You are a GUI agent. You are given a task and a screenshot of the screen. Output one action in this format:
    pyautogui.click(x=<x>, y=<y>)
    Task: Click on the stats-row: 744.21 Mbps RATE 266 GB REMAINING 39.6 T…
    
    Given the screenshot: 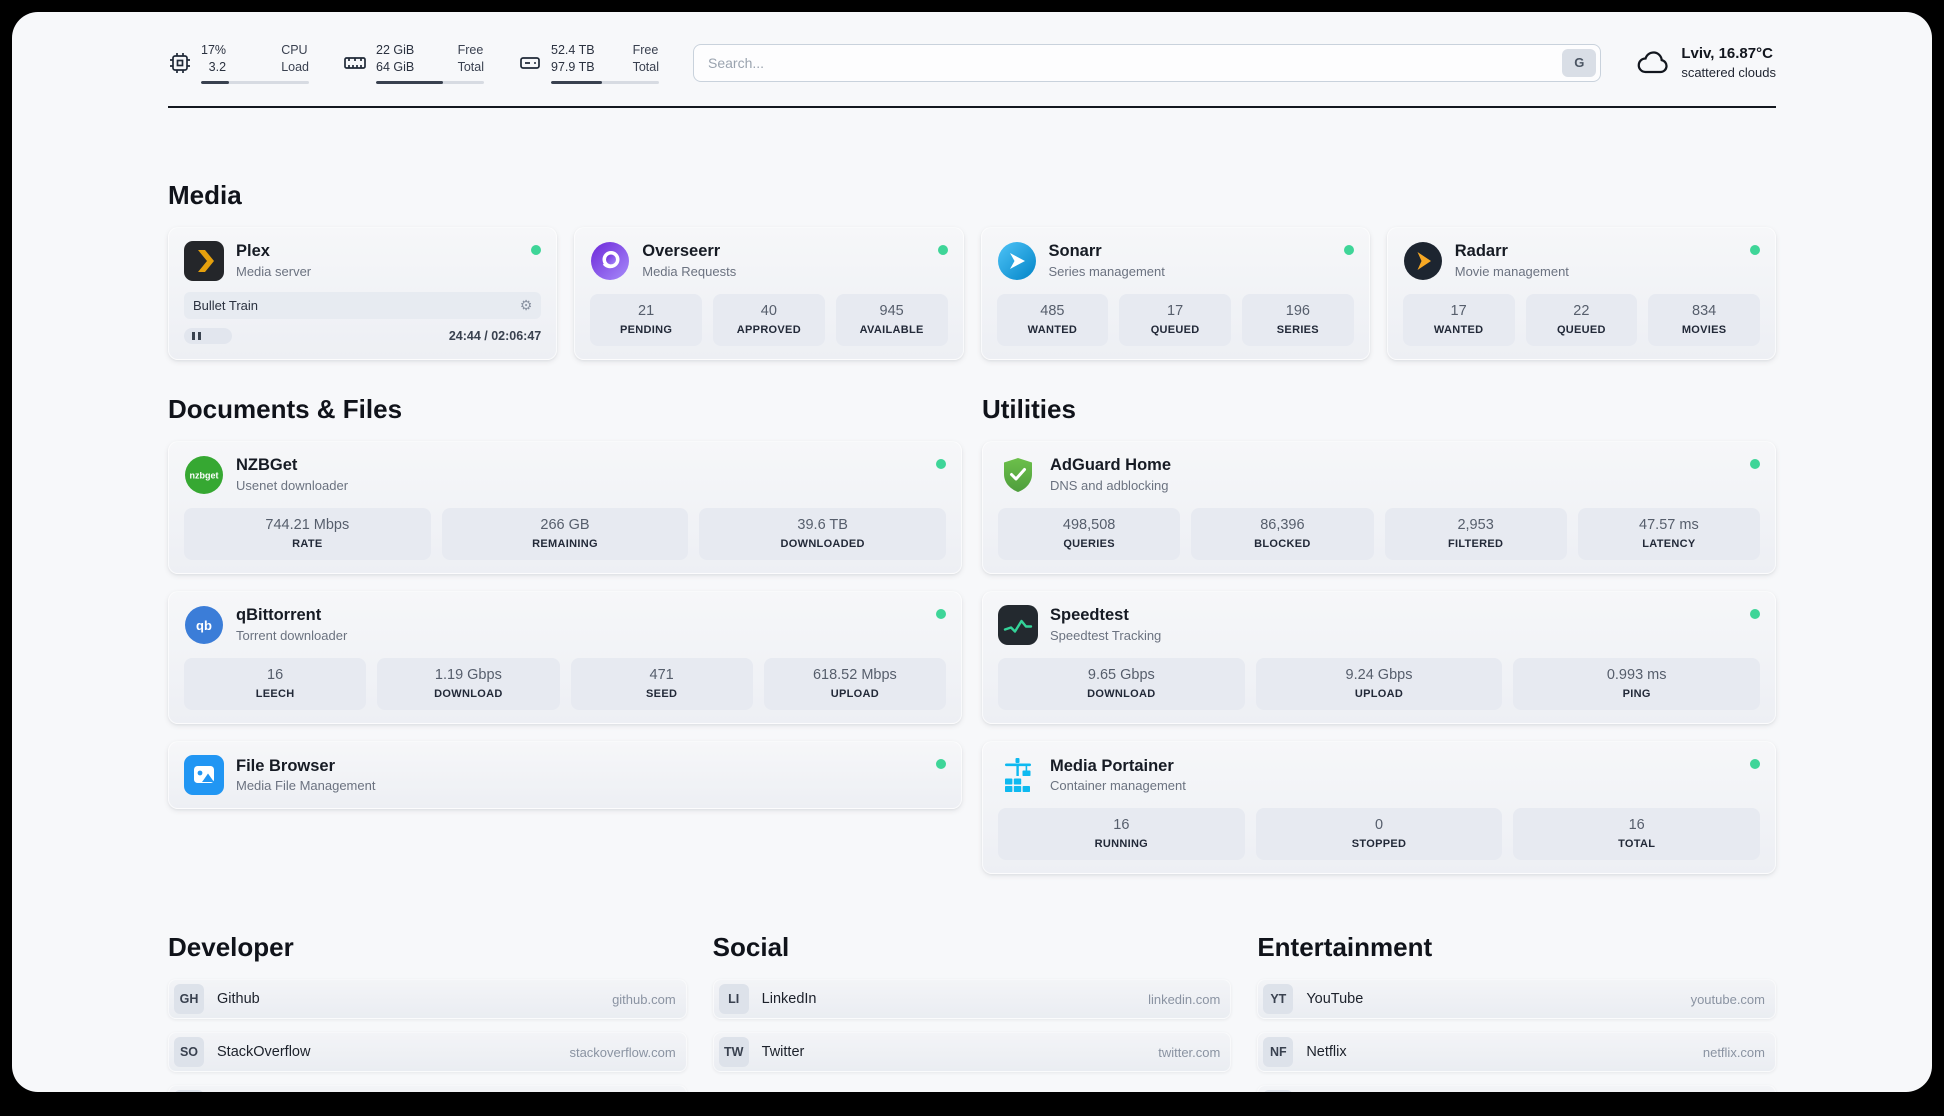 What is the action you would take?
    pyautogui.click(x=565, y=528)
    